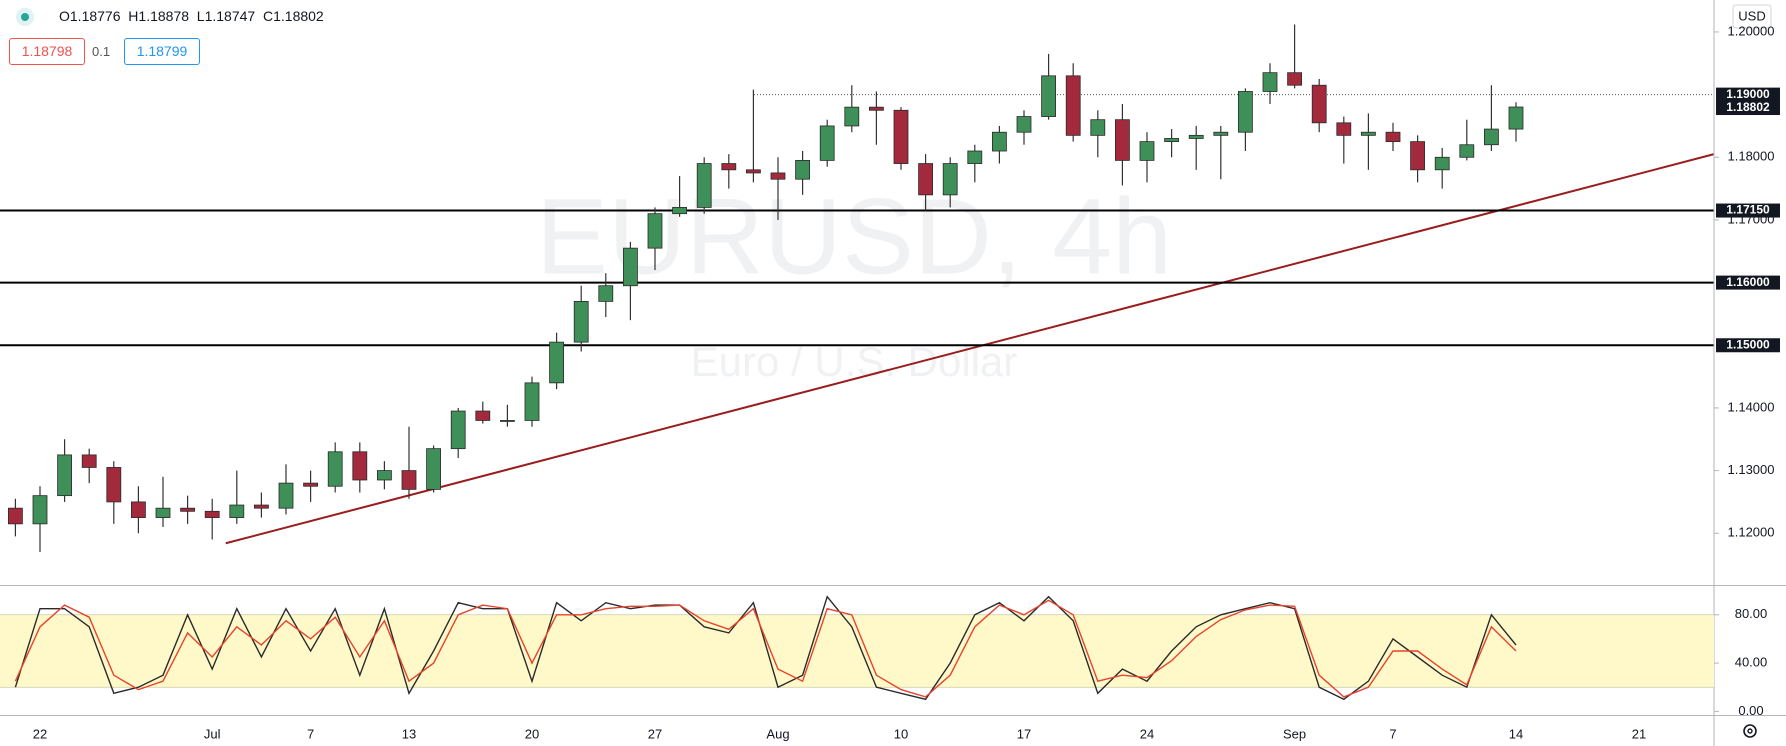 This screenshot has width=1786, height=746. Describe the element at coordinates (64, 16) in the screenshot. I see `ohlc-label: O` at that location.